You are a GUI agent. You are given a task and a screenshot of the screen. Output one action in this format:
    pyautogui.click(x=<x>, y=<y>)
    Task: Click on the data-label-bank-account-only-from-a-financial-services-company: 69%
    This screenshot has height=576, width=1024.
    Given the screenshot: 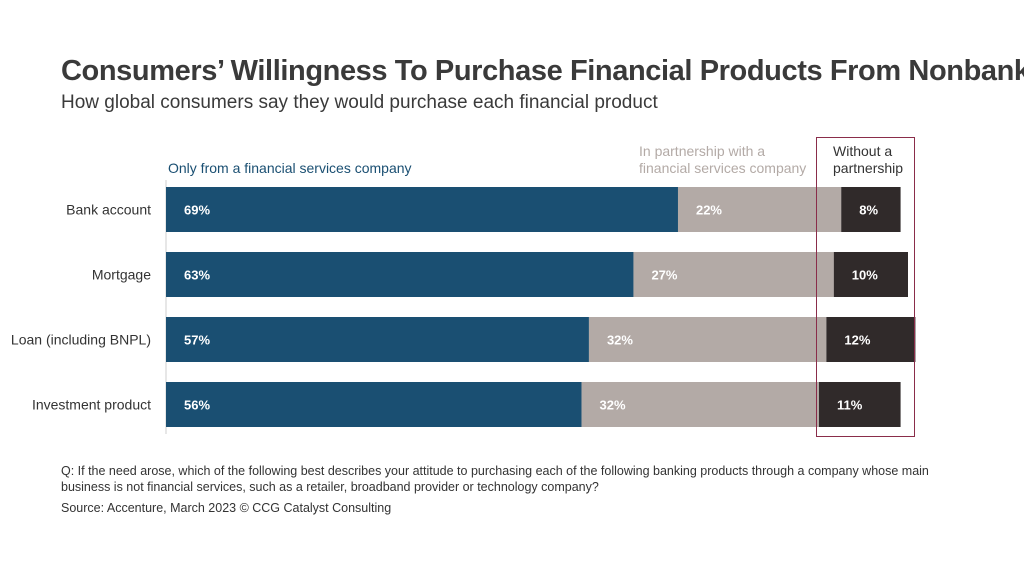 What is the action you would take?
    pyautogui.click(x=197, y=210)
    